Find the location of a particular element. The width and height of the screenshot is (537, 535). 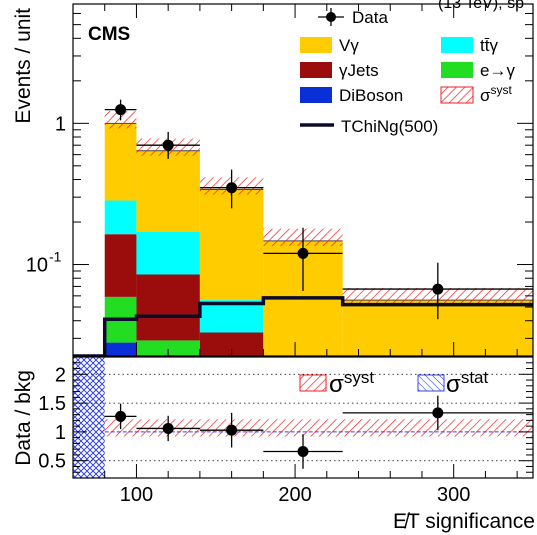

y-tick-label: 1 is located at coordinates (60, 124).